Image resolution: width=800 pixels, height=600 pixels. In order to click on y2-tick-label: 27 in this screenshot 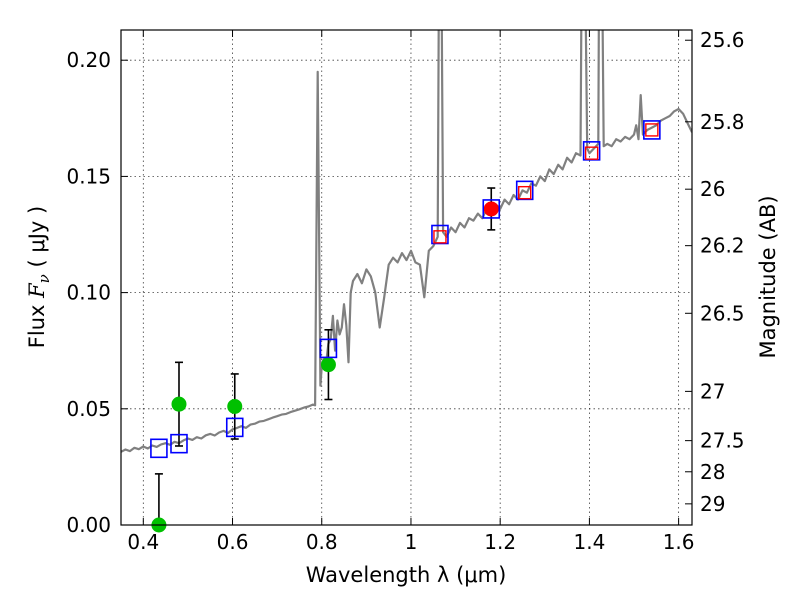, I will do `click(712, 391)`.